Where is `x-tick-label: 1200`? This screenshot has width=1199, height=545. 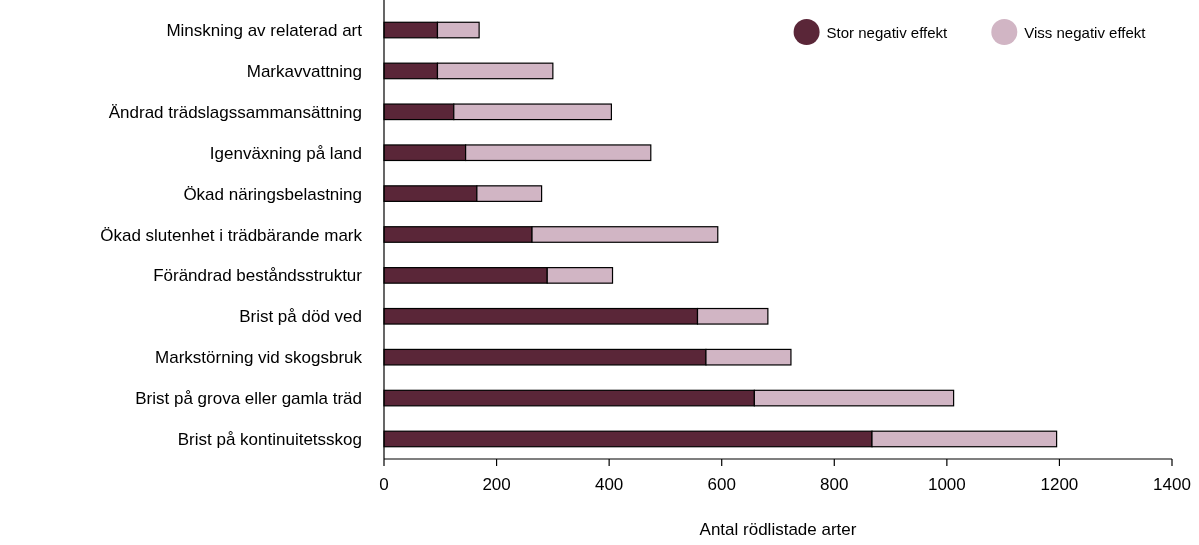 x-tick-label: 1200 is located at coordinates (1059, 484).